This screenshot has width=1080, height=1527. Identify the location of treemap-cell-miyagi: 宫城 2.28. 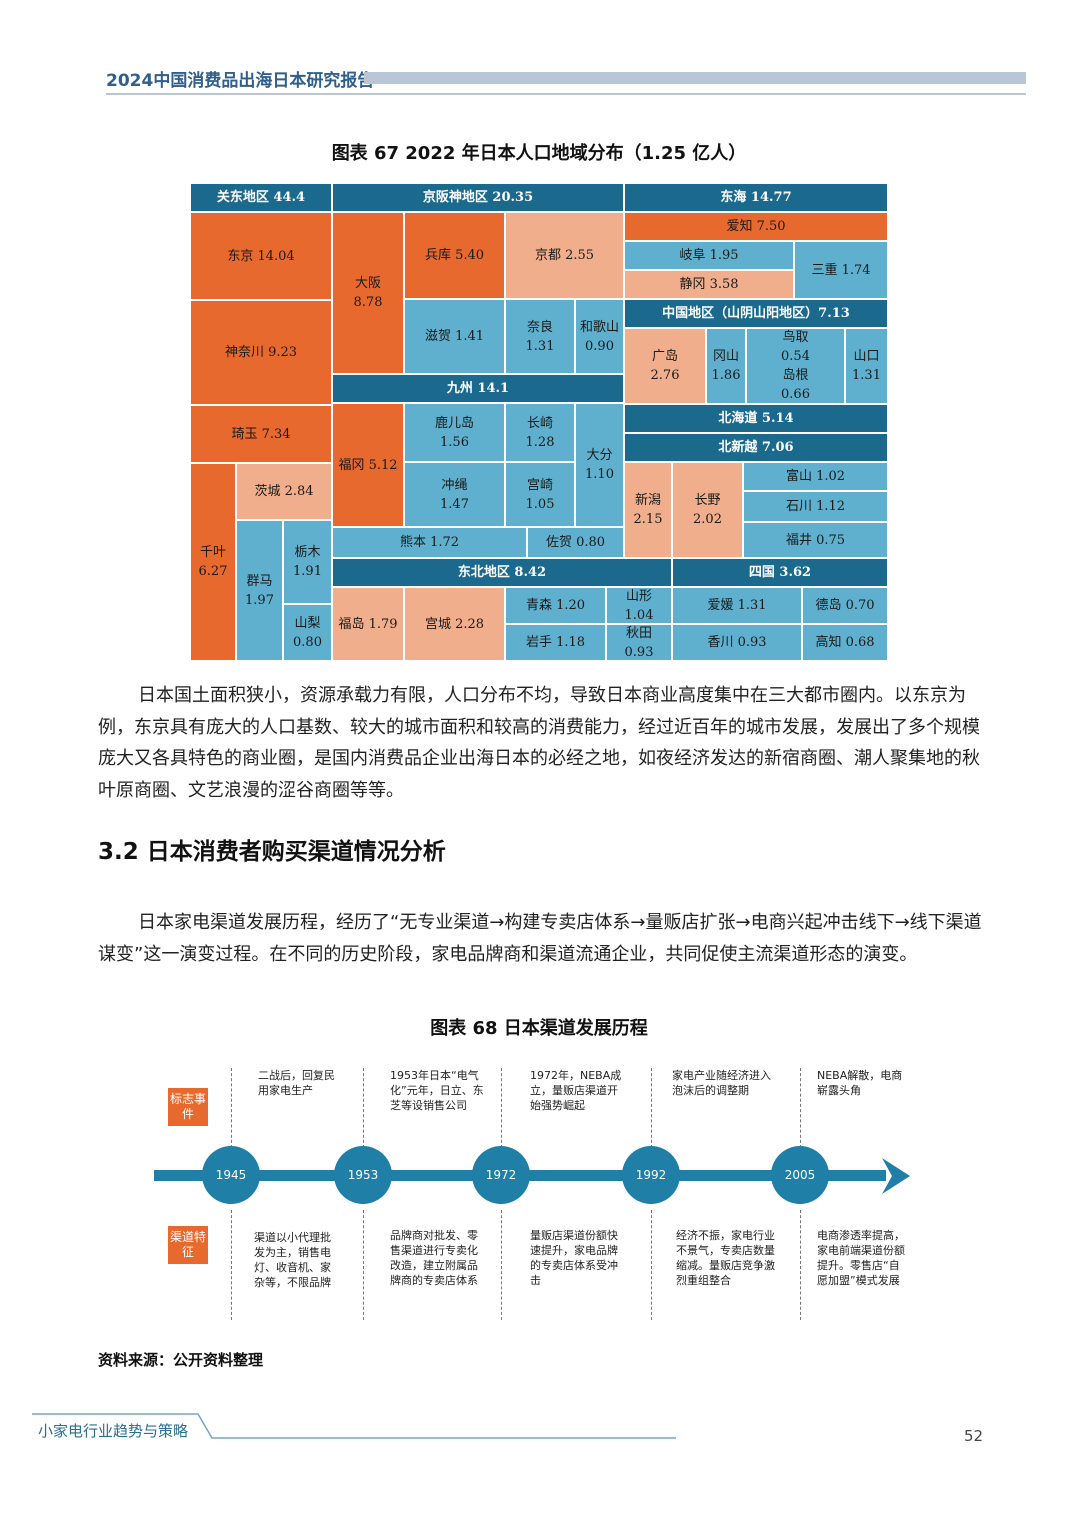
(454, 624).